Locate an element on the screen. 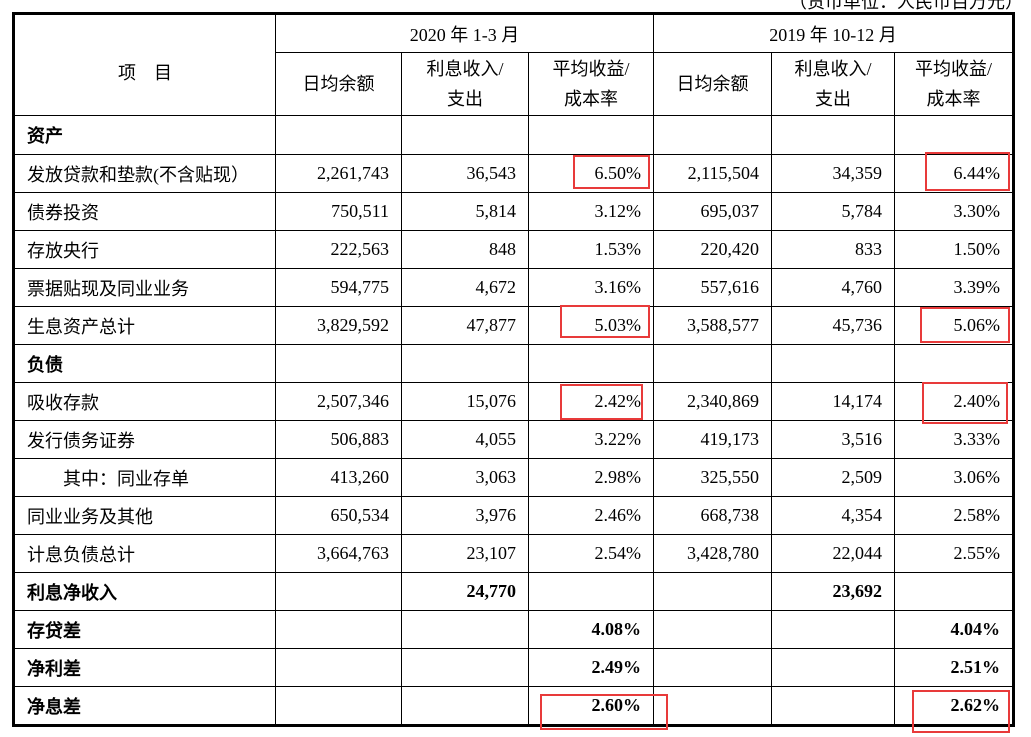 This screenshot has height=737, width=1031. value-cell: 5.06% is located at coordinates (954, 325).